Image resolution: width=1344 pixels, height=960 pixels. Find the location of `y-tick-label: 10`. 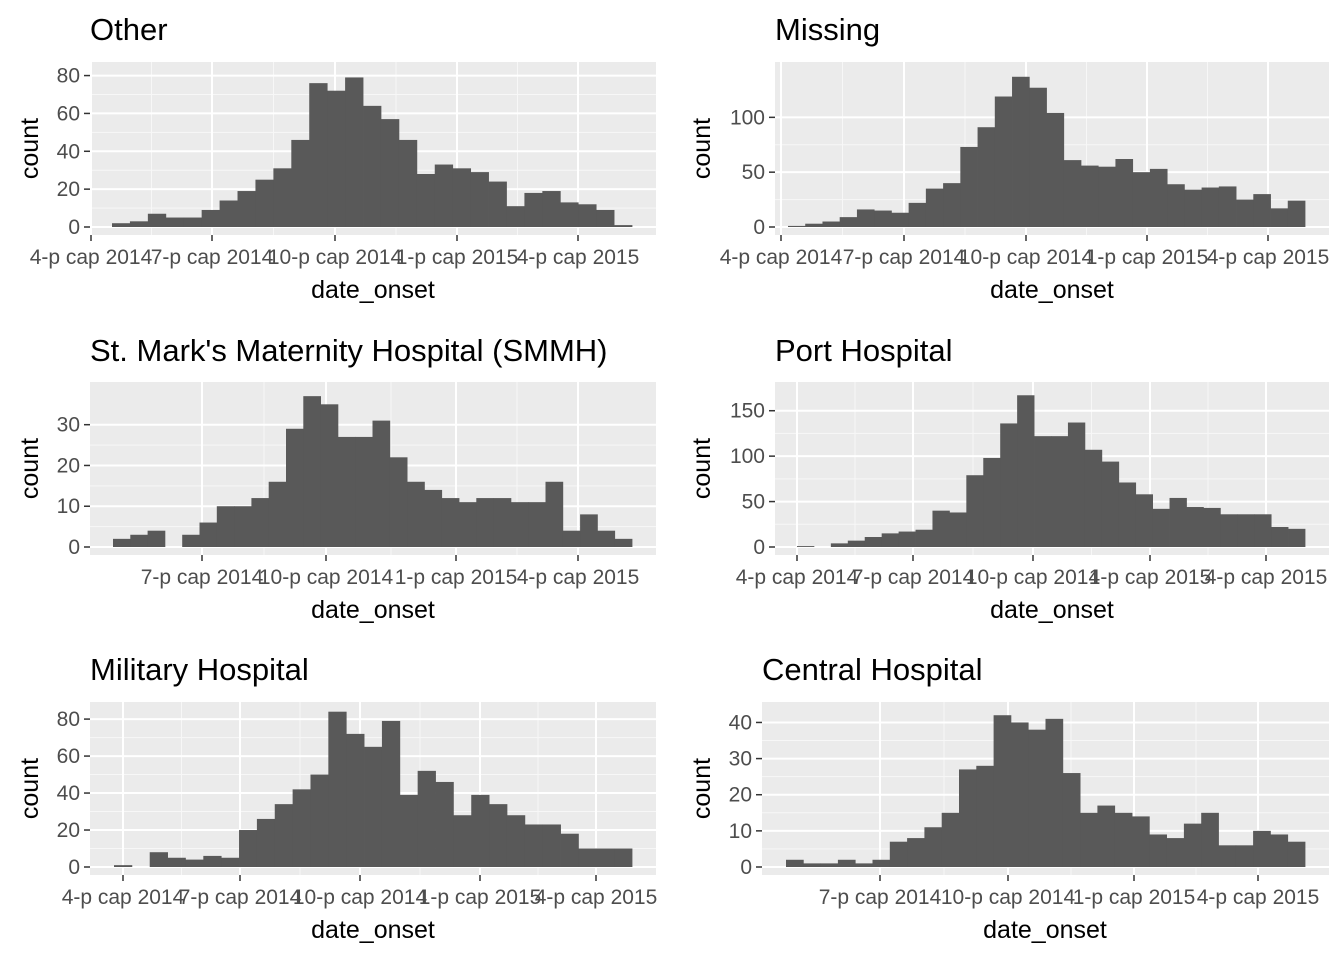

y-tick-label: 10 is located at coordinates (740, 831).